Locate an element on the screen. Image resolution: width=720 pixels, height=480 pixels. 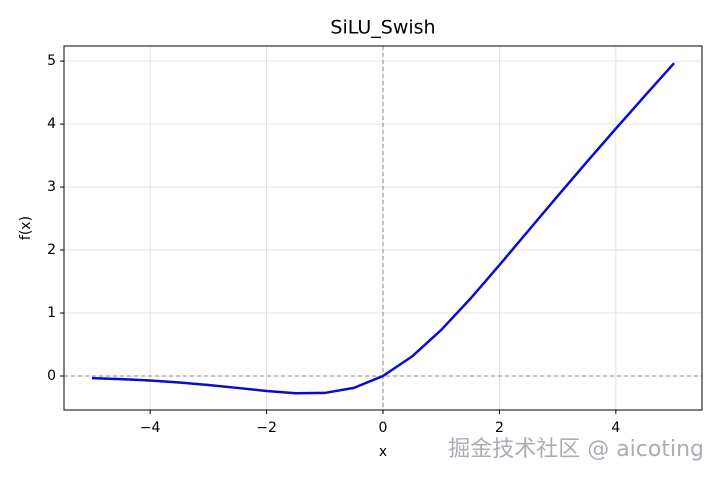
x-tick-label: −4 is located at coordinates (150, 428).